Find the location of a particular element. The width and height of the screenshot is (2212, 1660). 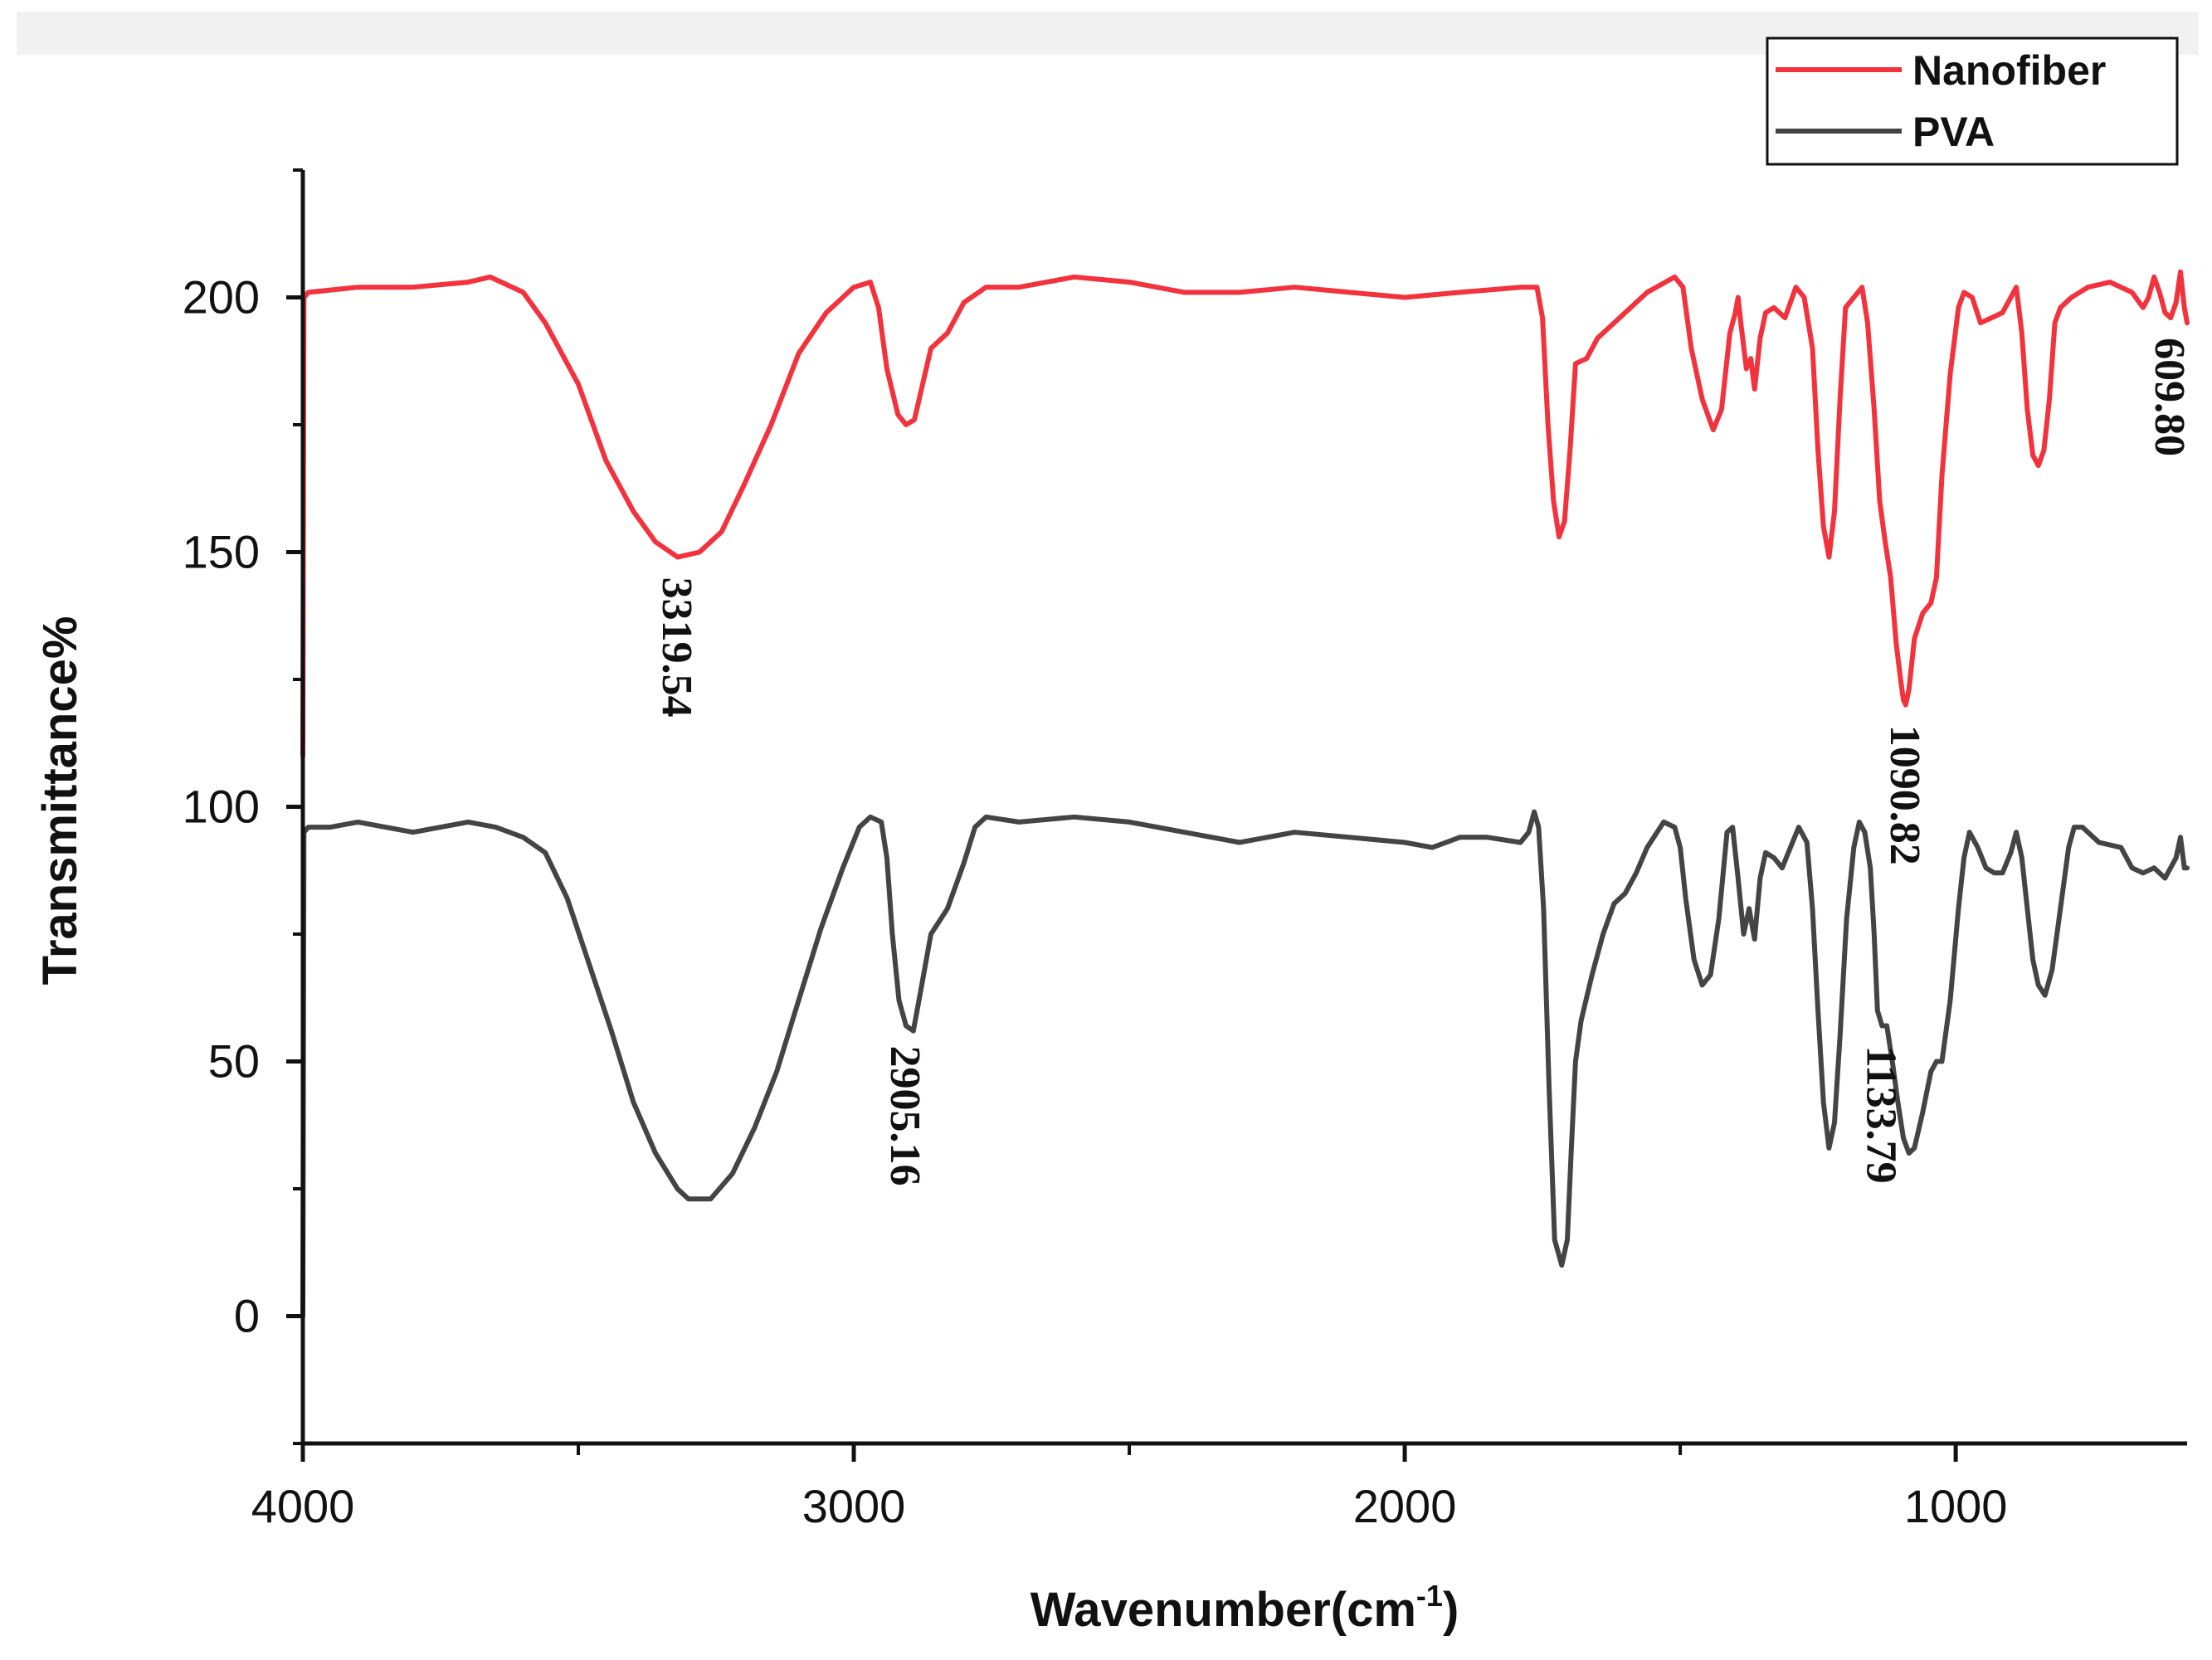

legend: Nanofiber PVA is located at coordinates (1972, 101).